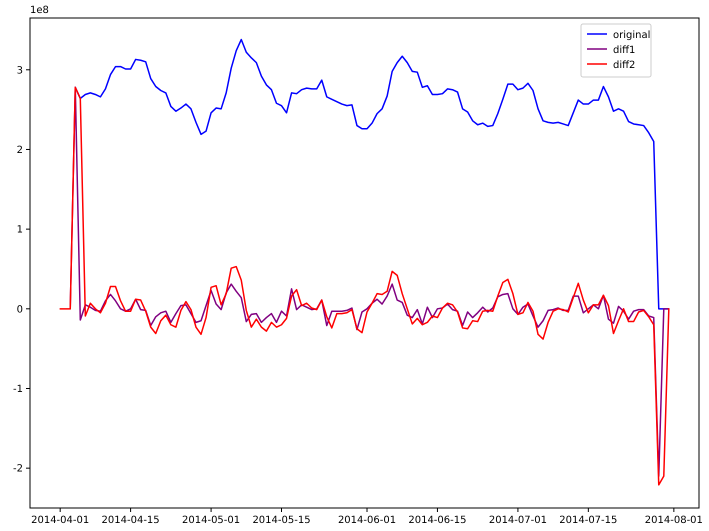 The image size is (709, 531). What do you see at coordinates (19, 310) in the screenshot?
I see `y-tick-label: 0` at bounding box center [19, 310].